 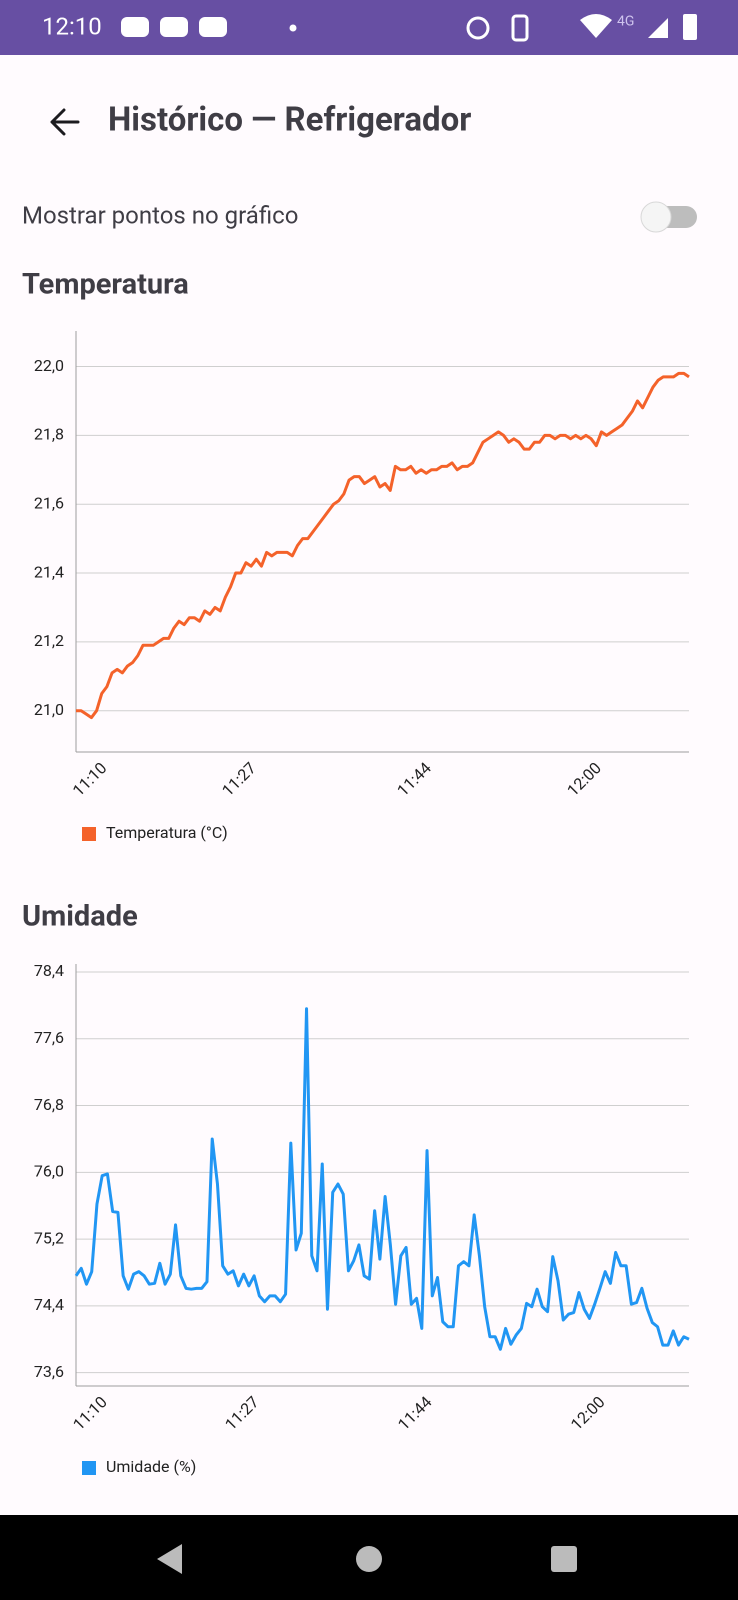 What do you see at coordinates (167, 832) in the screenshot?
I see `legend-label: Temperatura (°C)` at bounding box center [167, 832].